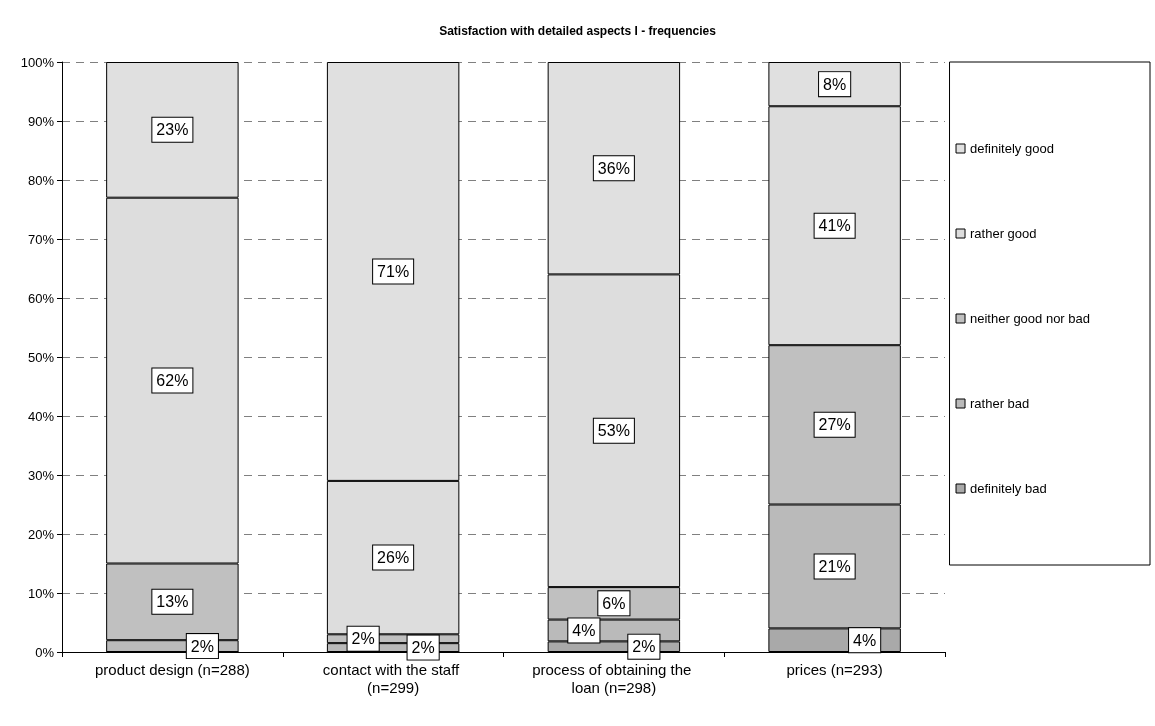 This screenshot has height=726, width=1155. Describe the element at coordinates (393, 678) in the screenshot. I see `x-tick-label: contact with the staff (n=299)` at that location.